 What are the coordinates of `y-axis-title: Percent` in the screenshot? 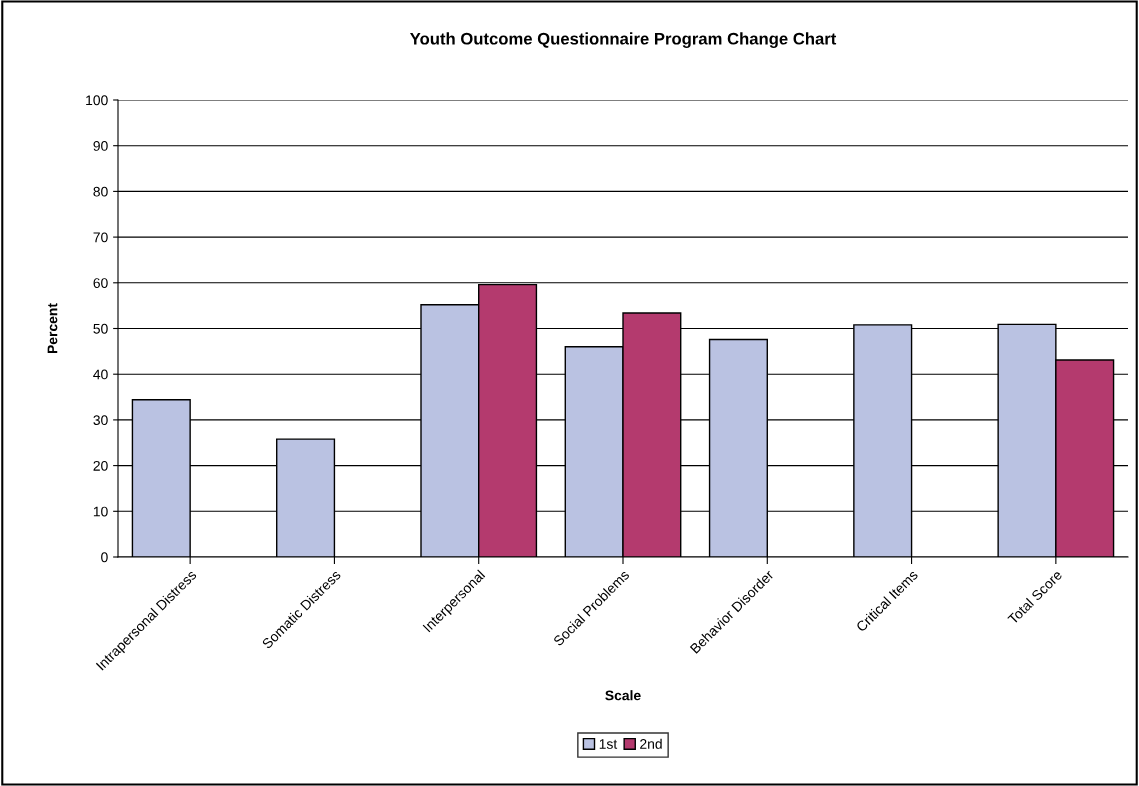 It's located at (52, 328).